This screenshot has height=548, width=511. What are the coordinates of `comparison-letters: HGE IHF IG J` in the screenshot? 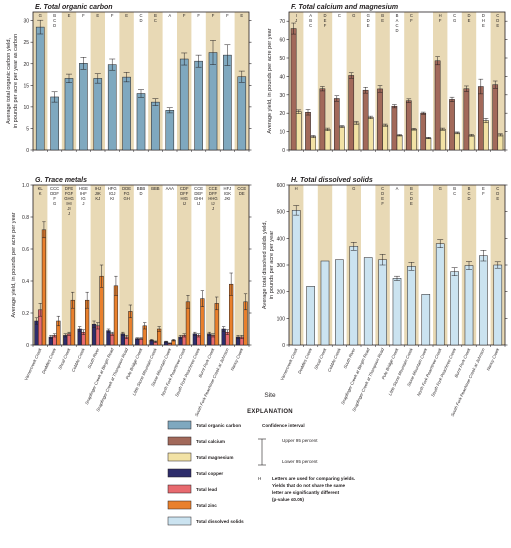 It's located at (83, 196).